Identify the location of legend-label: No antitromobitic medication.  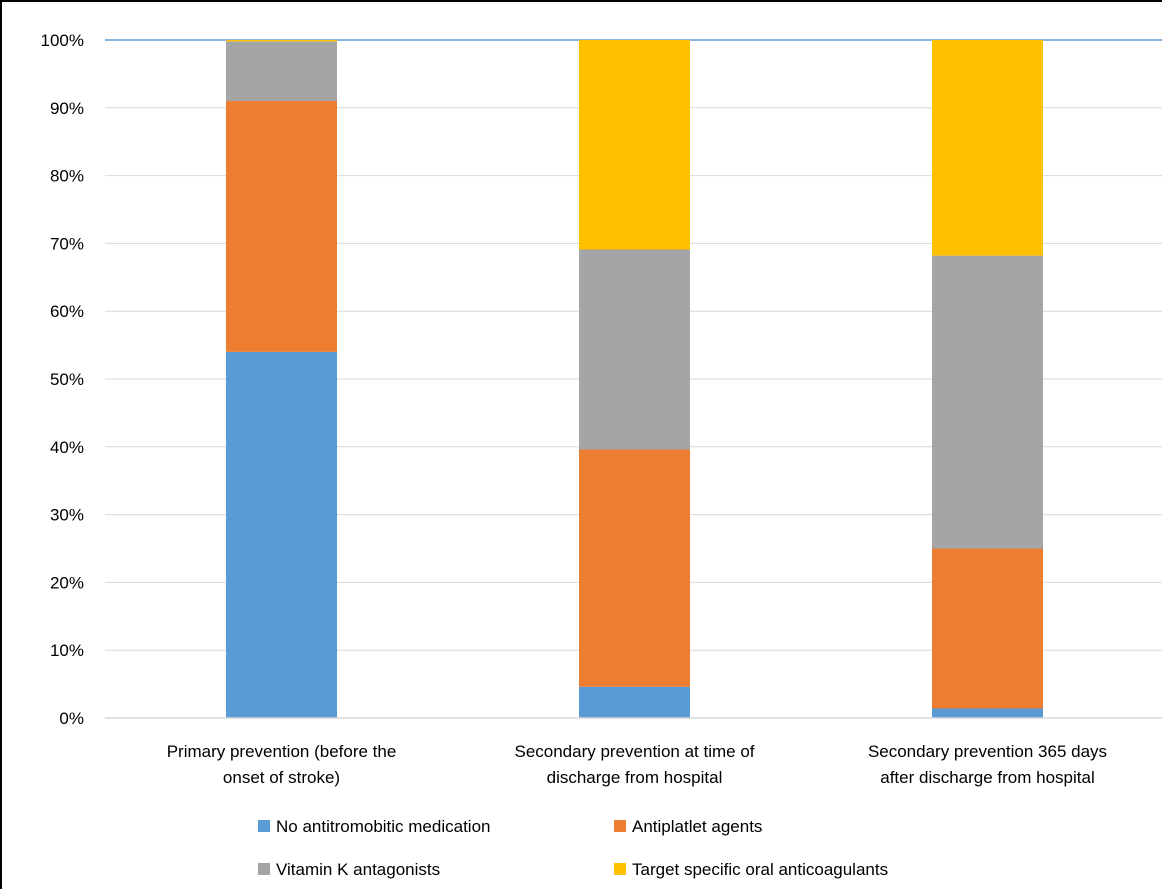
(383, 826).